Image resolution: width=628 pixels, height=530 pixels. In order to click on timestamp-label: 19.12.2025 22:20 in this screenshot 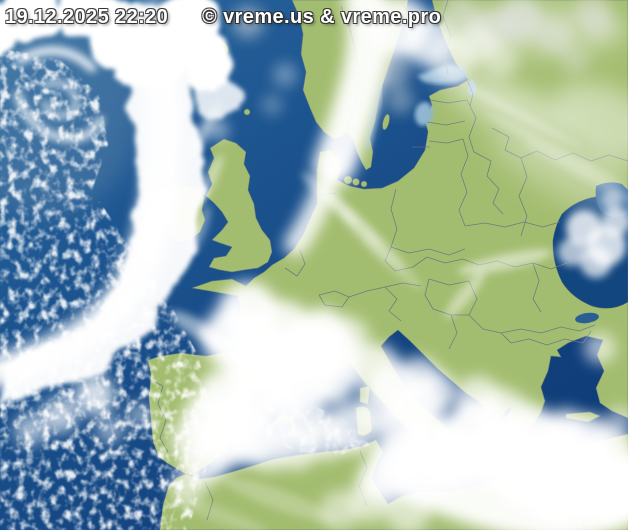, I will do `click(87, 17)`.